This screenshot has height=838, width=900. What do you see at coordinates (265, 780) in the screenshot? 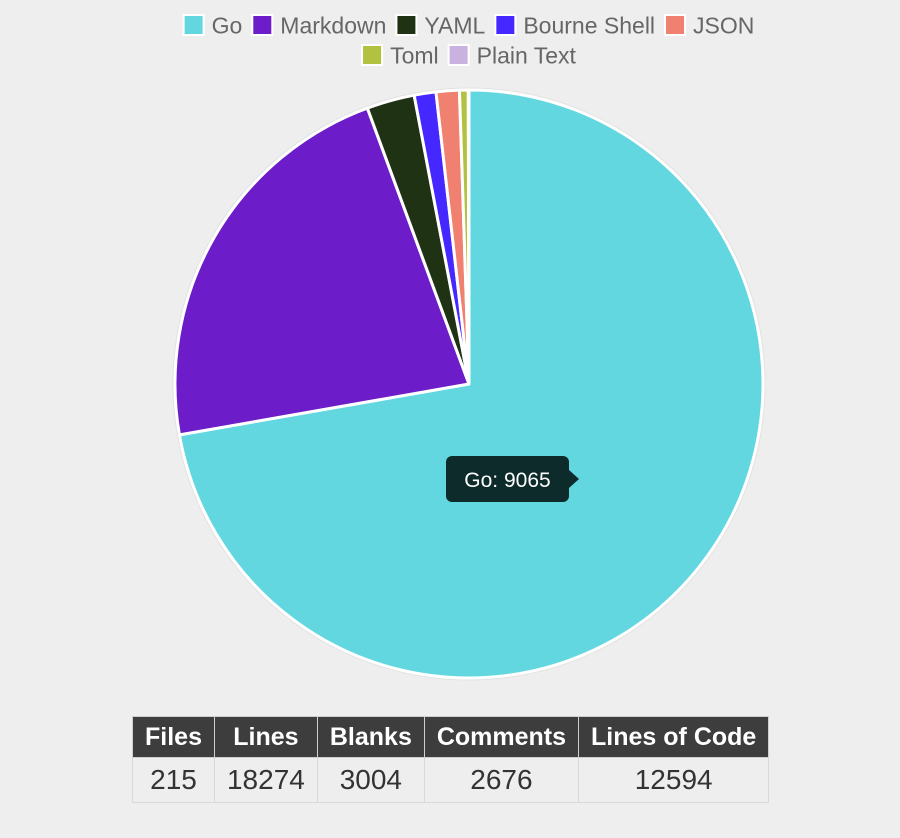
I see `cell-lines: 18274` at bounding box center [265, 780].